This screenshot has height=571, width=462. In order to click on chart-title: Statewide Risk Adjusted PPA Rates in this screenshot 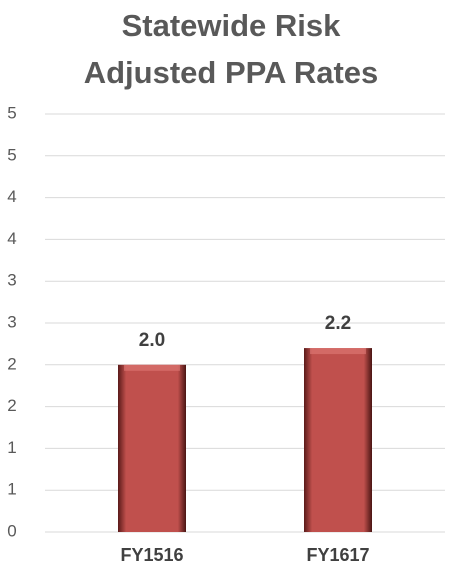, I will do `click(231, 49)`.